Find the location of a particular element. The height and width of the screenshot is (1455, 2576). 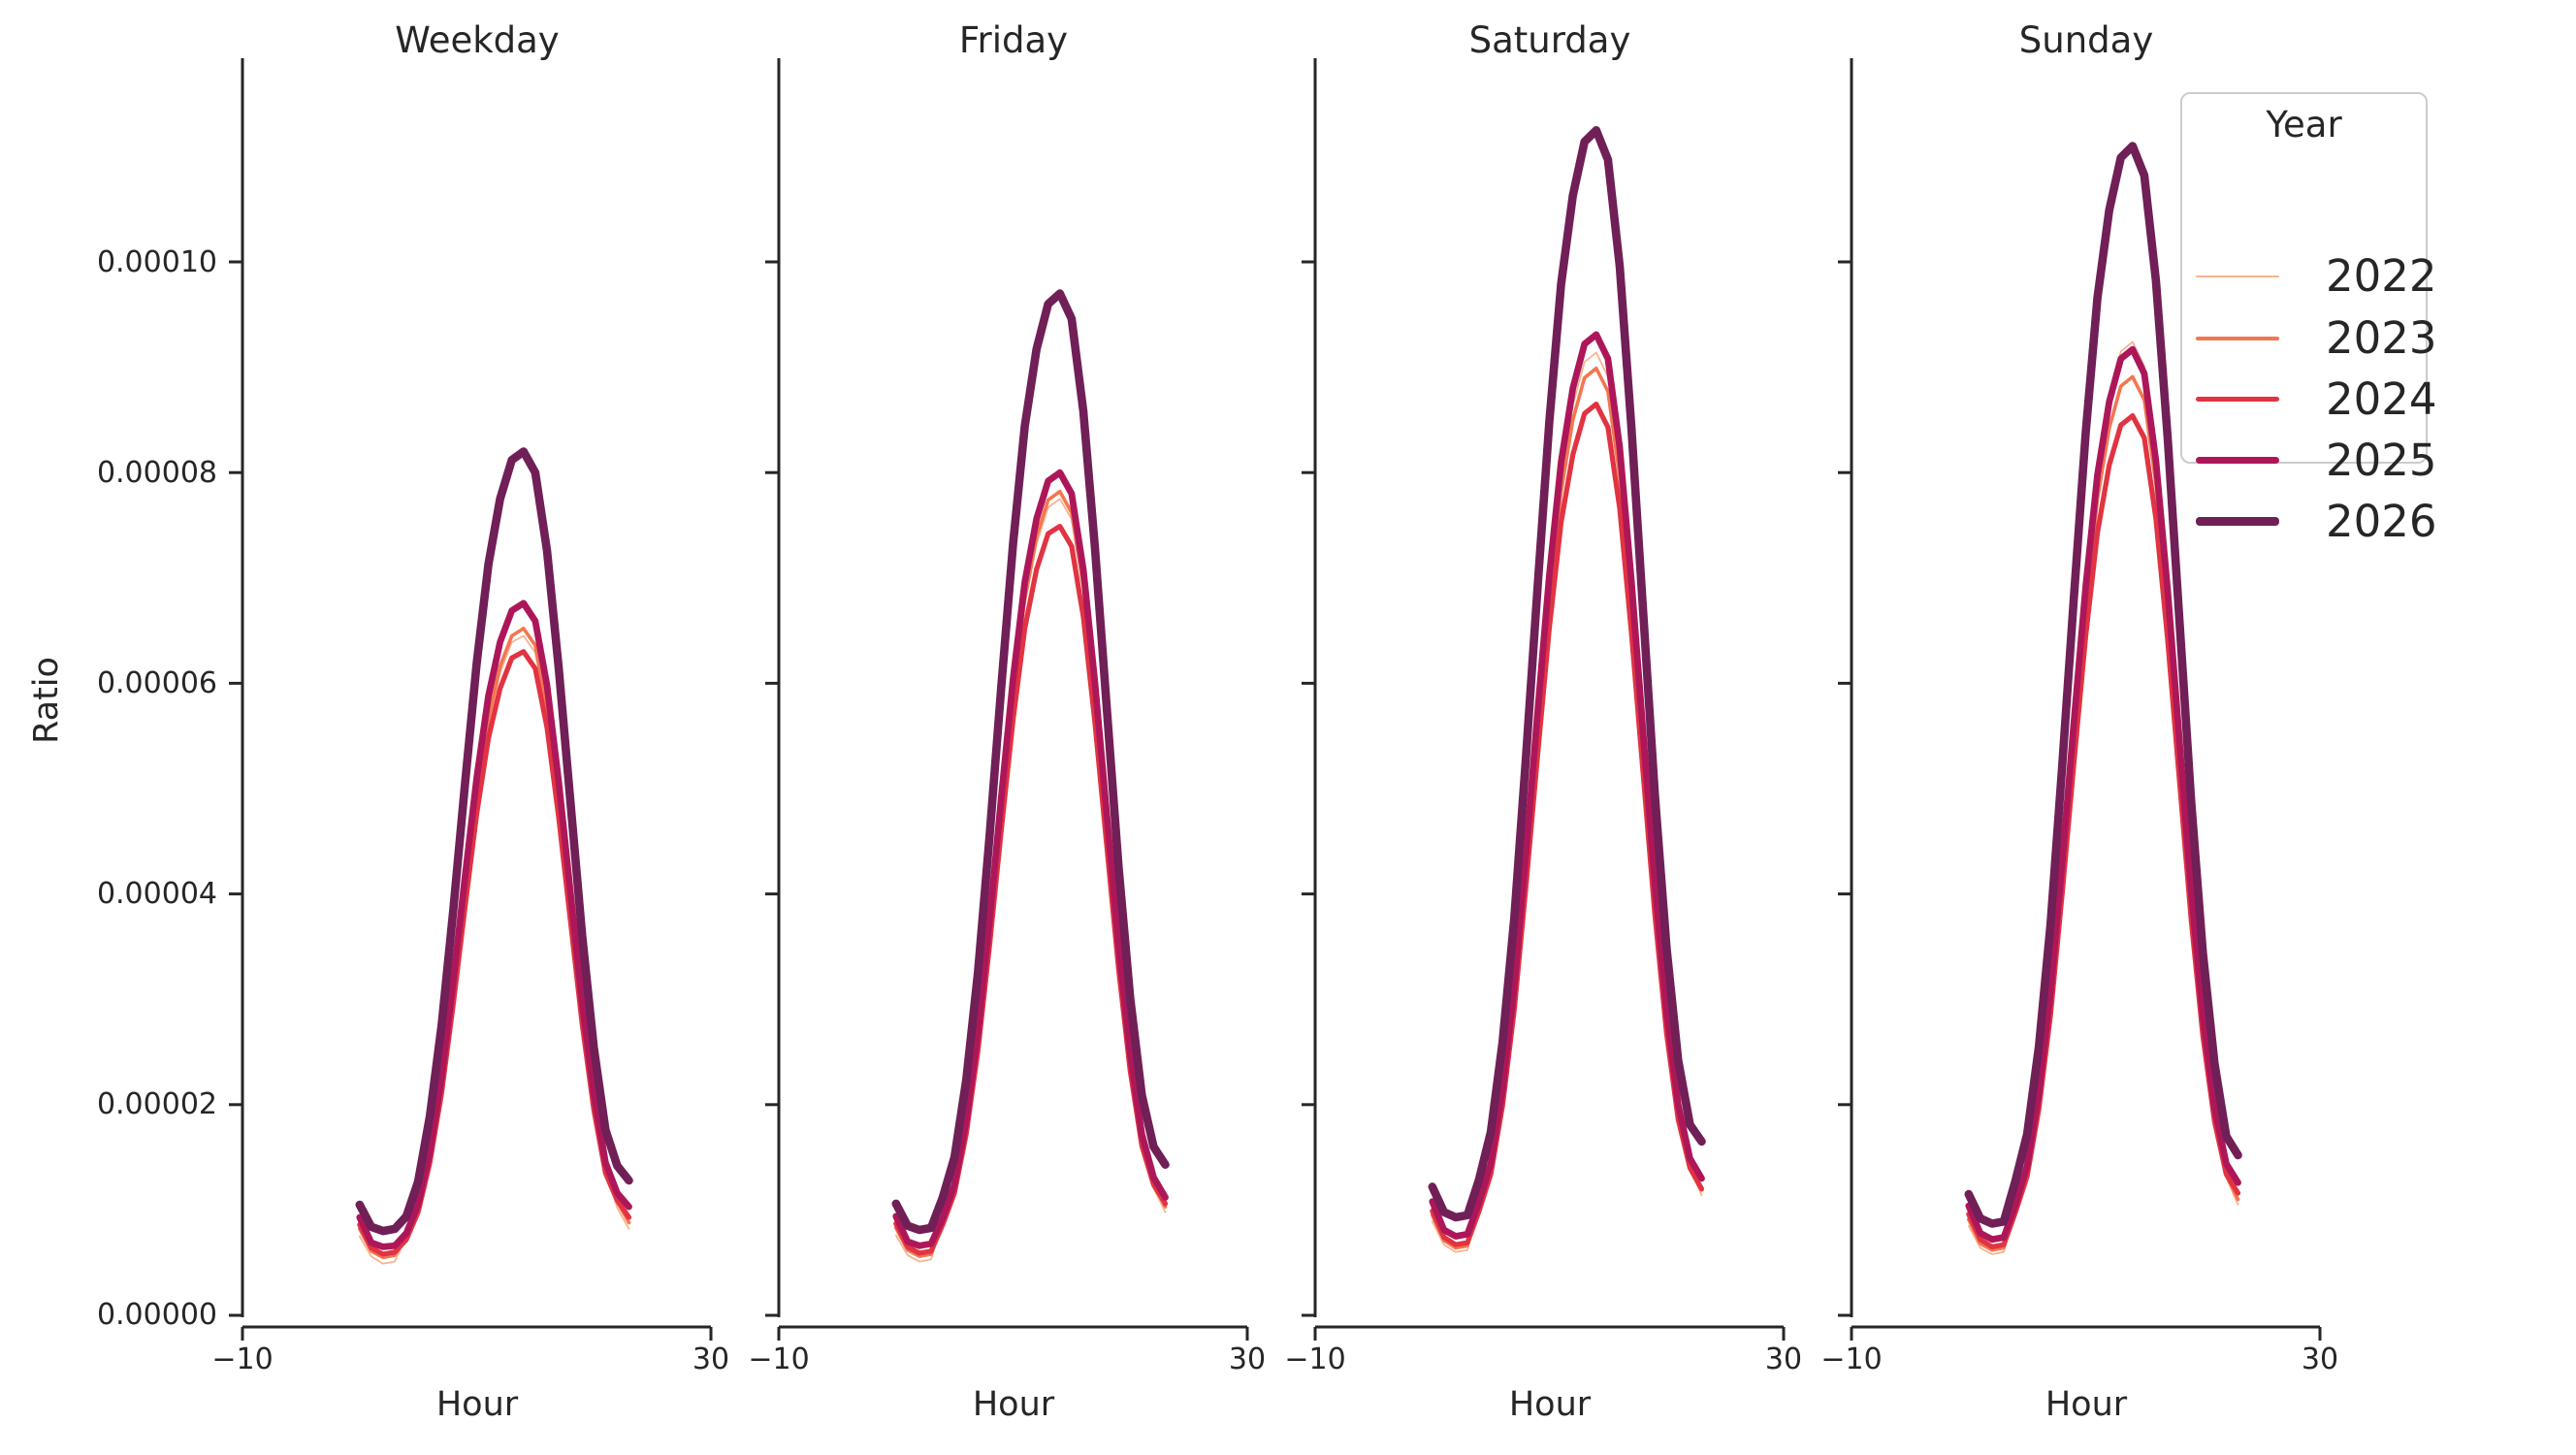

line-weekday-2022 is located at coordinates (494, 949).